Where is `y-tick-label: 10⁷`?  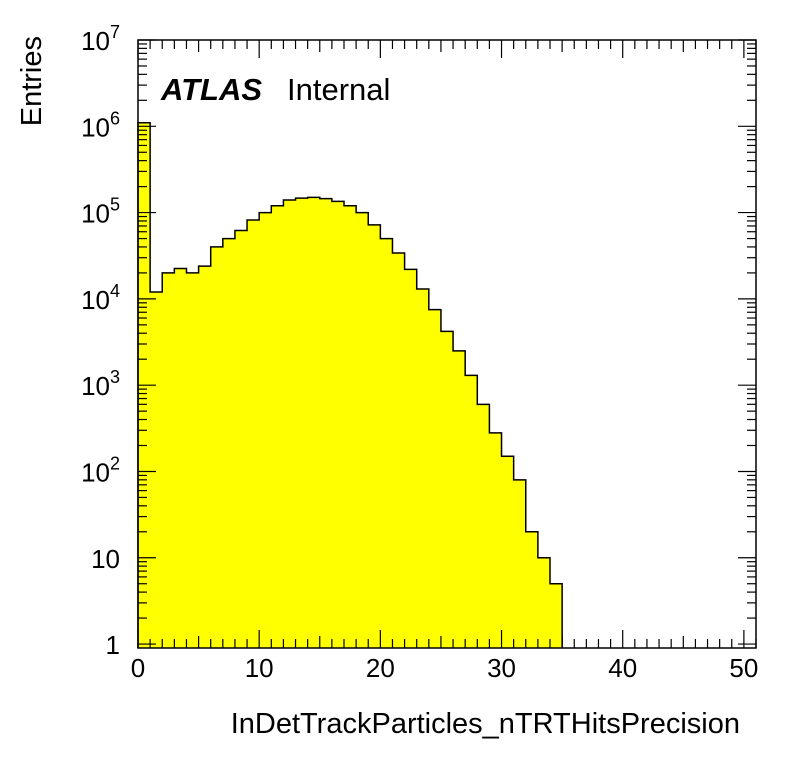 y-tick-label: 10⁷ is located at coordinates (100, 39).